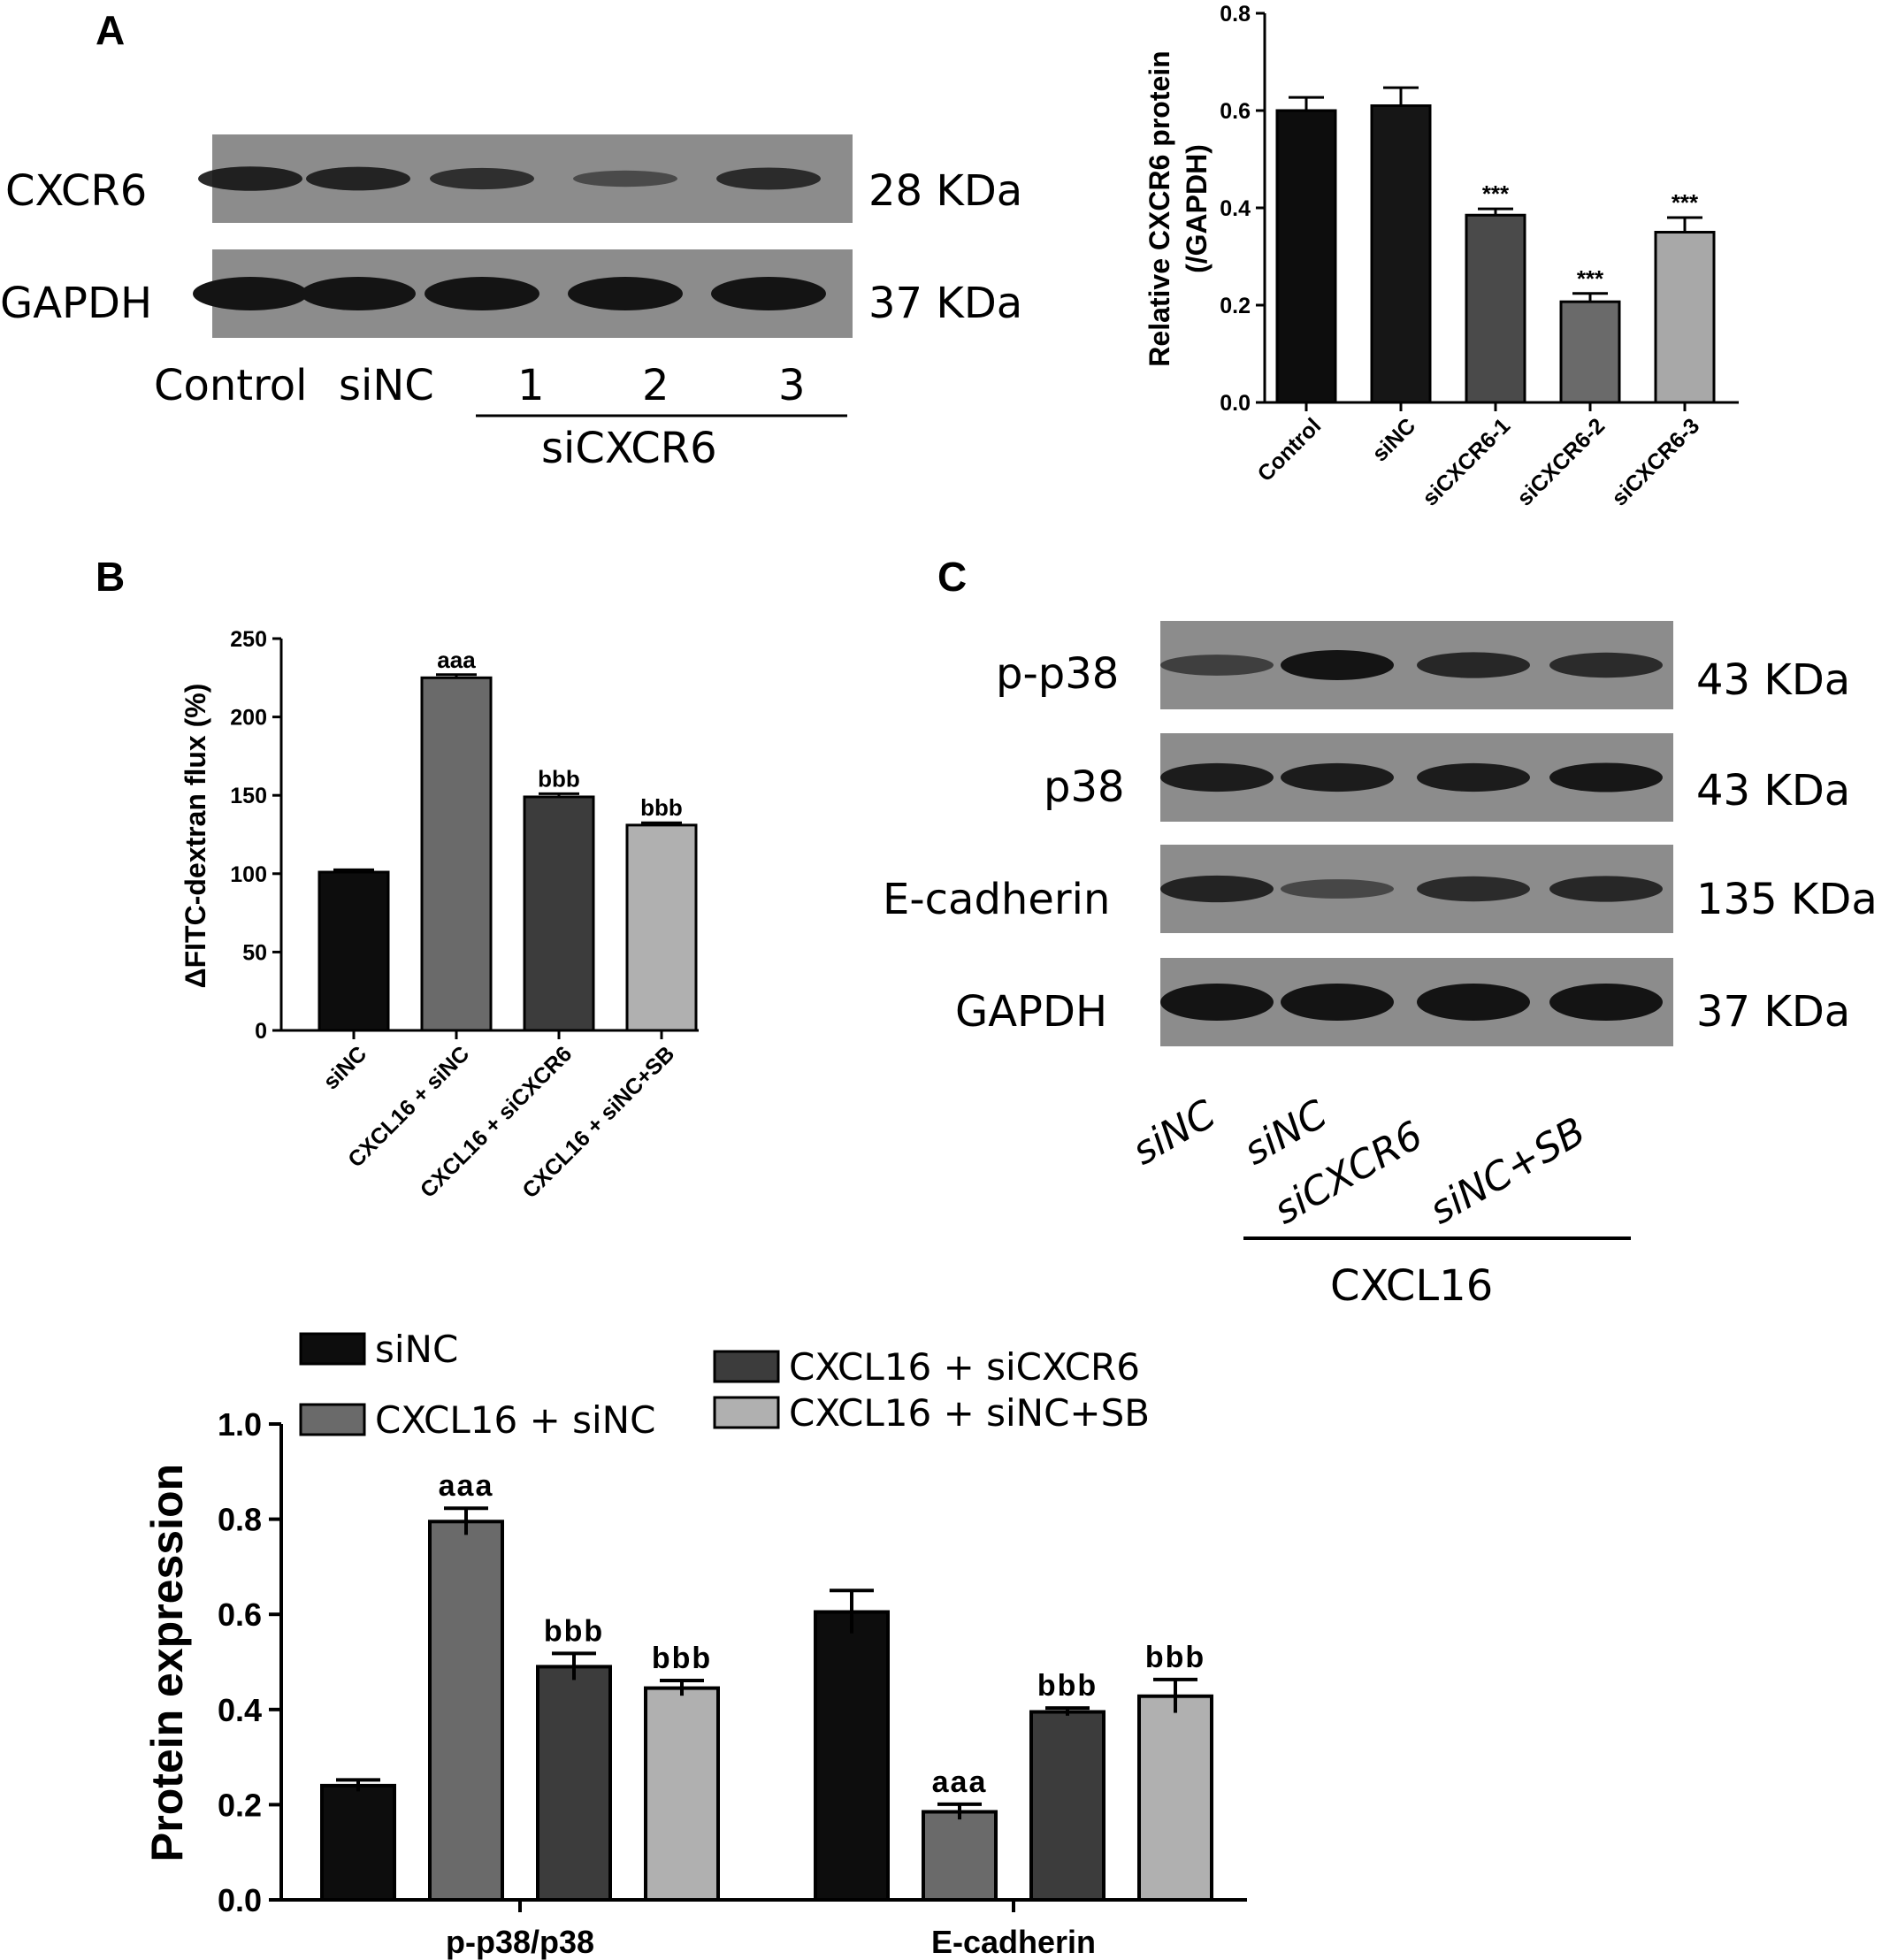 The width and height of the screenshot is (1882, 1960). What do you see at coordinates (945, 191) in the screenshot?
I see `blot-a-size-cxcr6: 28 KDa` at bounding box center [945, 191].